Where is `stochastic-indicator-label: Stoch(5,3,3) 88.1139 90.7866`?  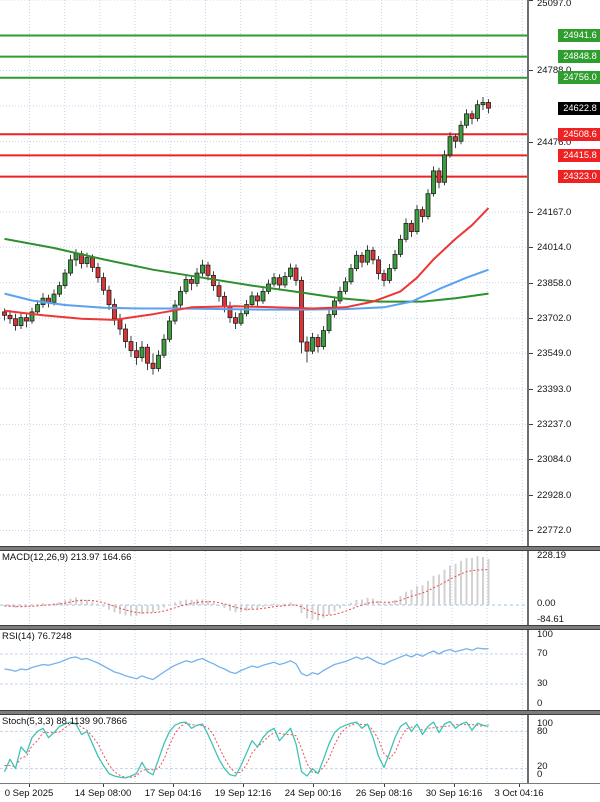 stochastic-indicator-label: Stoch(5,3,3) 88.1139 90.7866 is located at coordinates (65, 721).